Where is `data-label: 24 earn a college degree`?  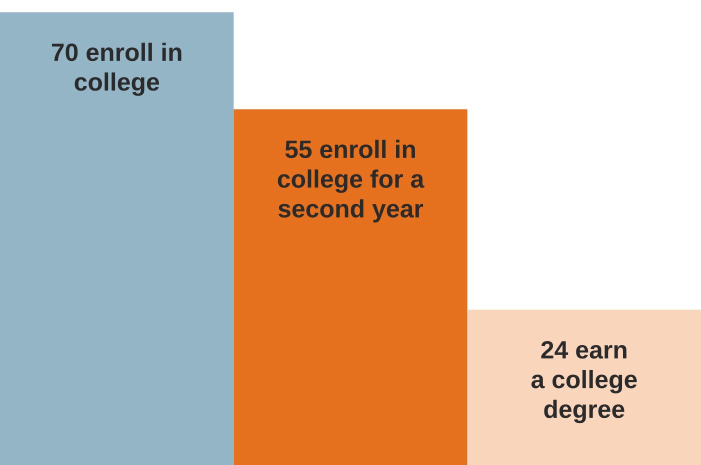 data-label: 24 earn a college degree is located at coordinates (584, 382).